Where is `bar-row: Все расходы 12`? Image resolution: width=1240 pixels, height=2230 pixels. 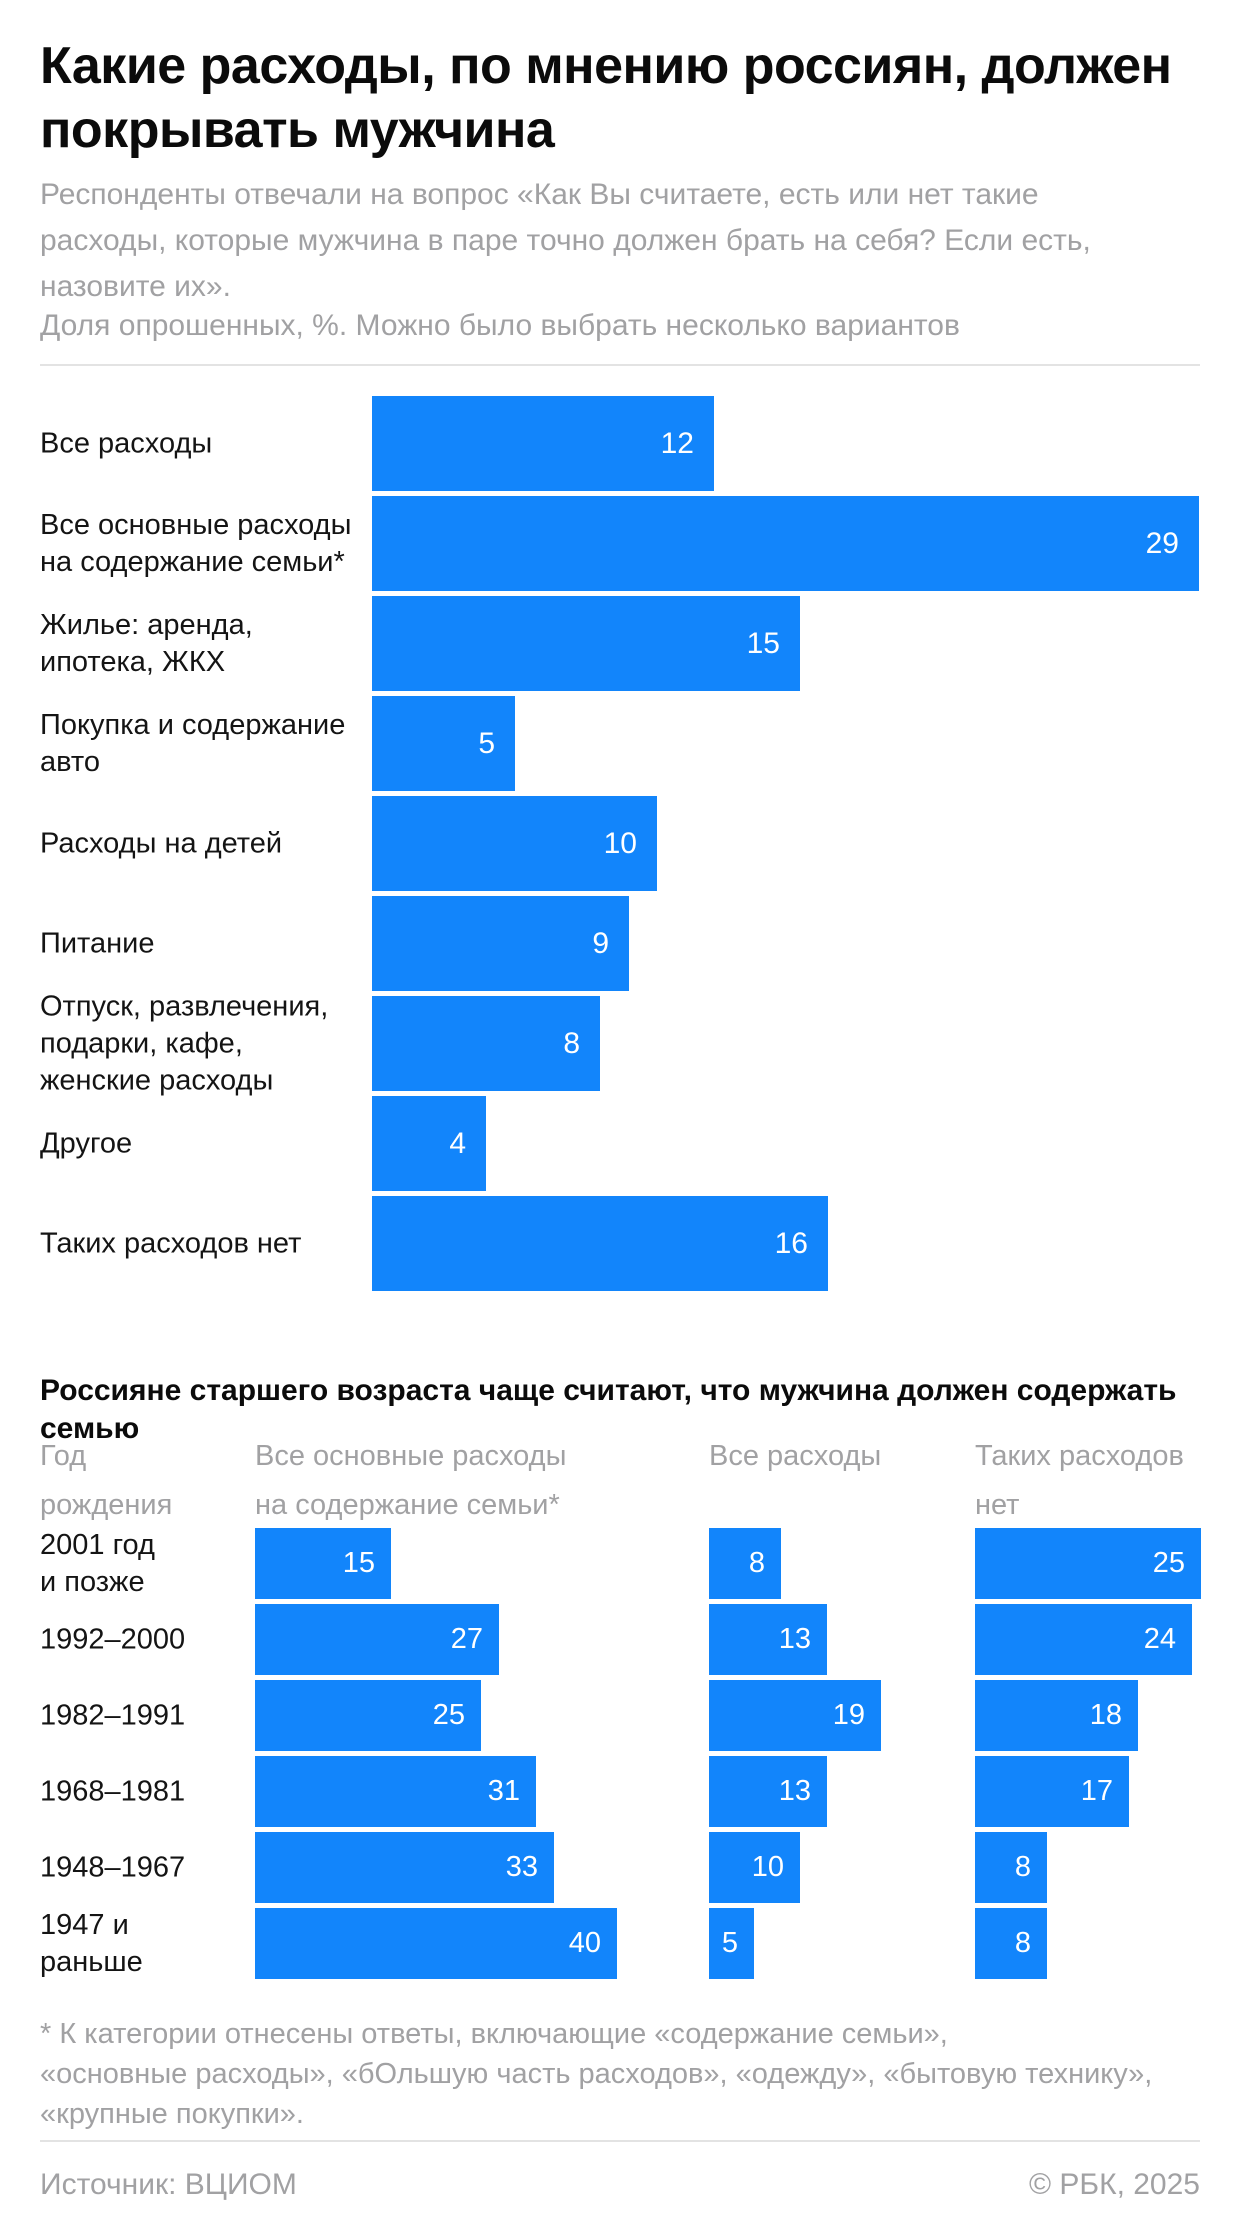
bar-row: Все расходы 12 is located at coordinates (620, 443).